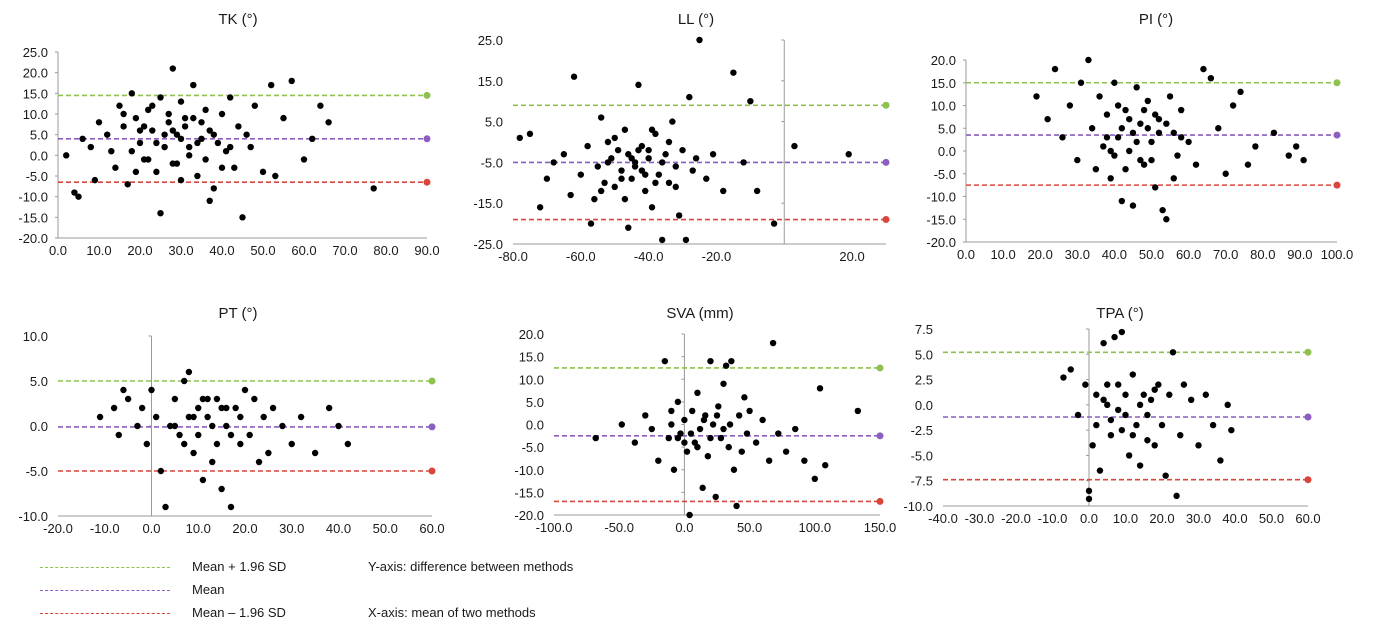 The width and height of the screenshot is (1376, 635). I want to click on y-tick-label: 7.5, so click(924, 329).